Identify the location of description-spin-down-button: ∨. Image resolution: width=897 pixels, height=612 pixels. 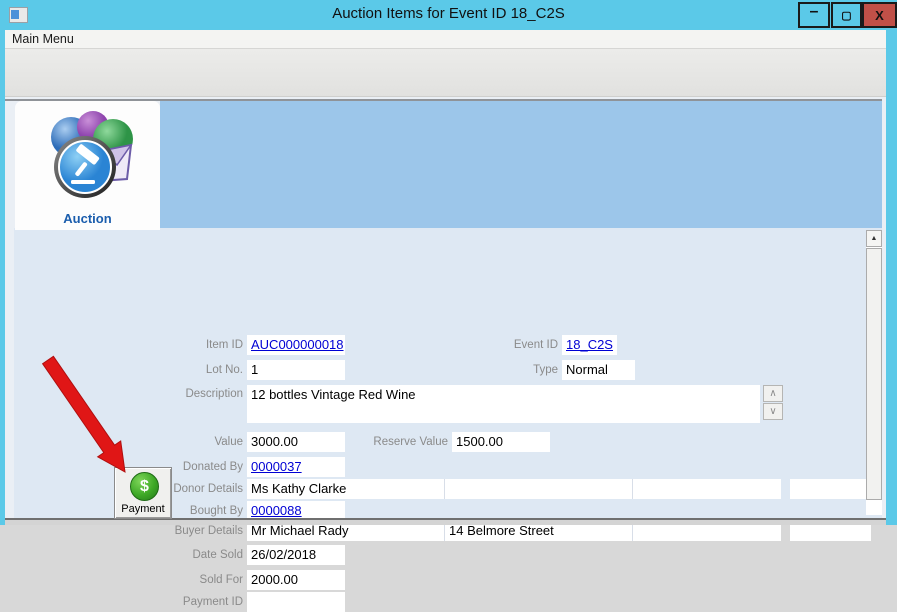
(773, 411).